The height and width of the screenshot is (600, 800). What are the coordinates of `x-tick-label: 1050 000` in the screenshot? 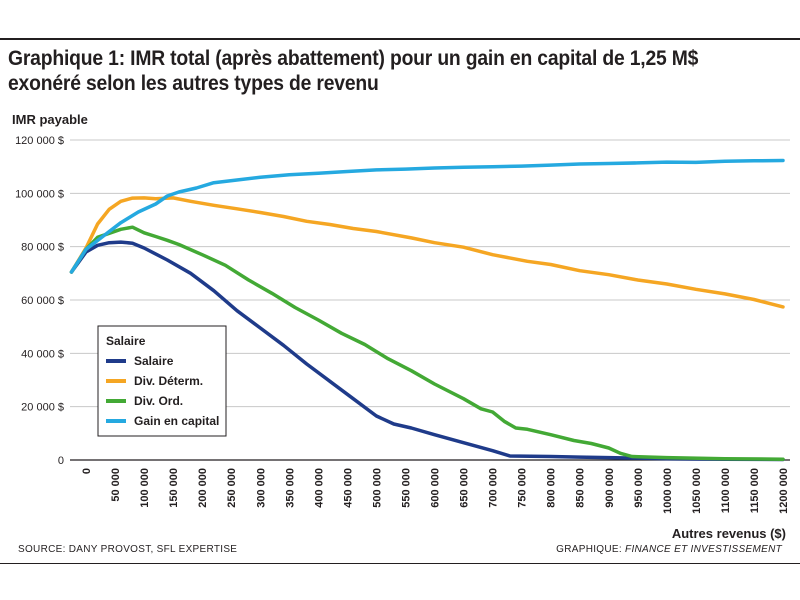 It's located at (697, 491).